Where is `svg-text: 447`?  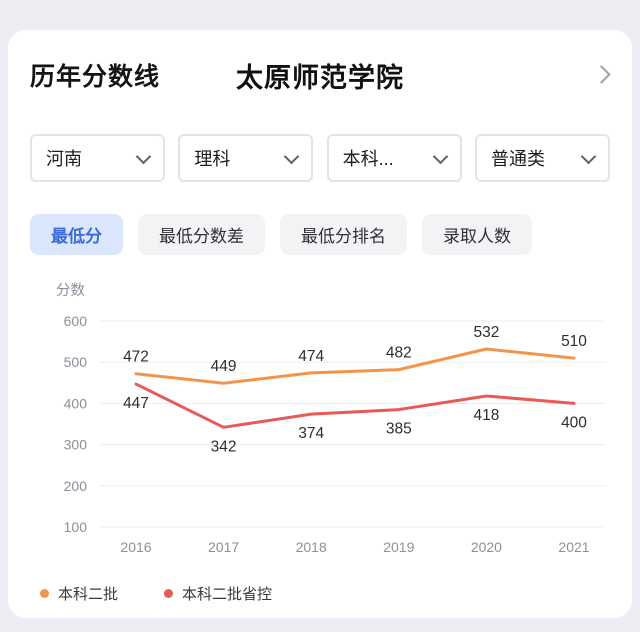 svg-text: 447 is located at coordinates (136, 403).